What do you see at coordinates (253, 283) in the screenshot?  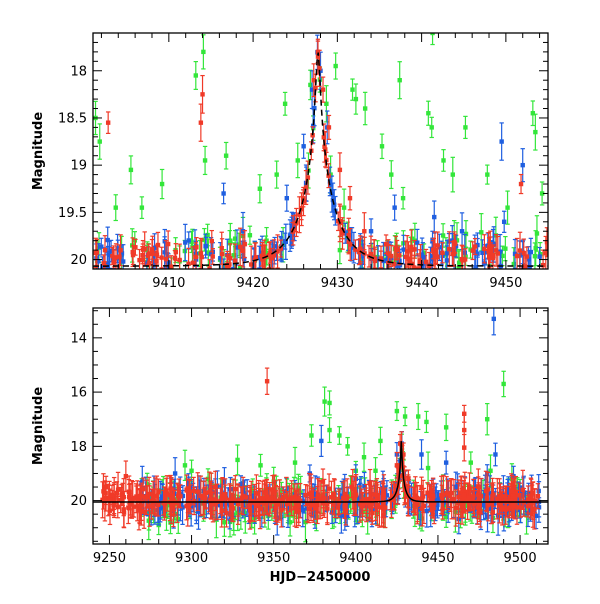 I see `x-tick-label: 9420` at bounding box center [253, 283].